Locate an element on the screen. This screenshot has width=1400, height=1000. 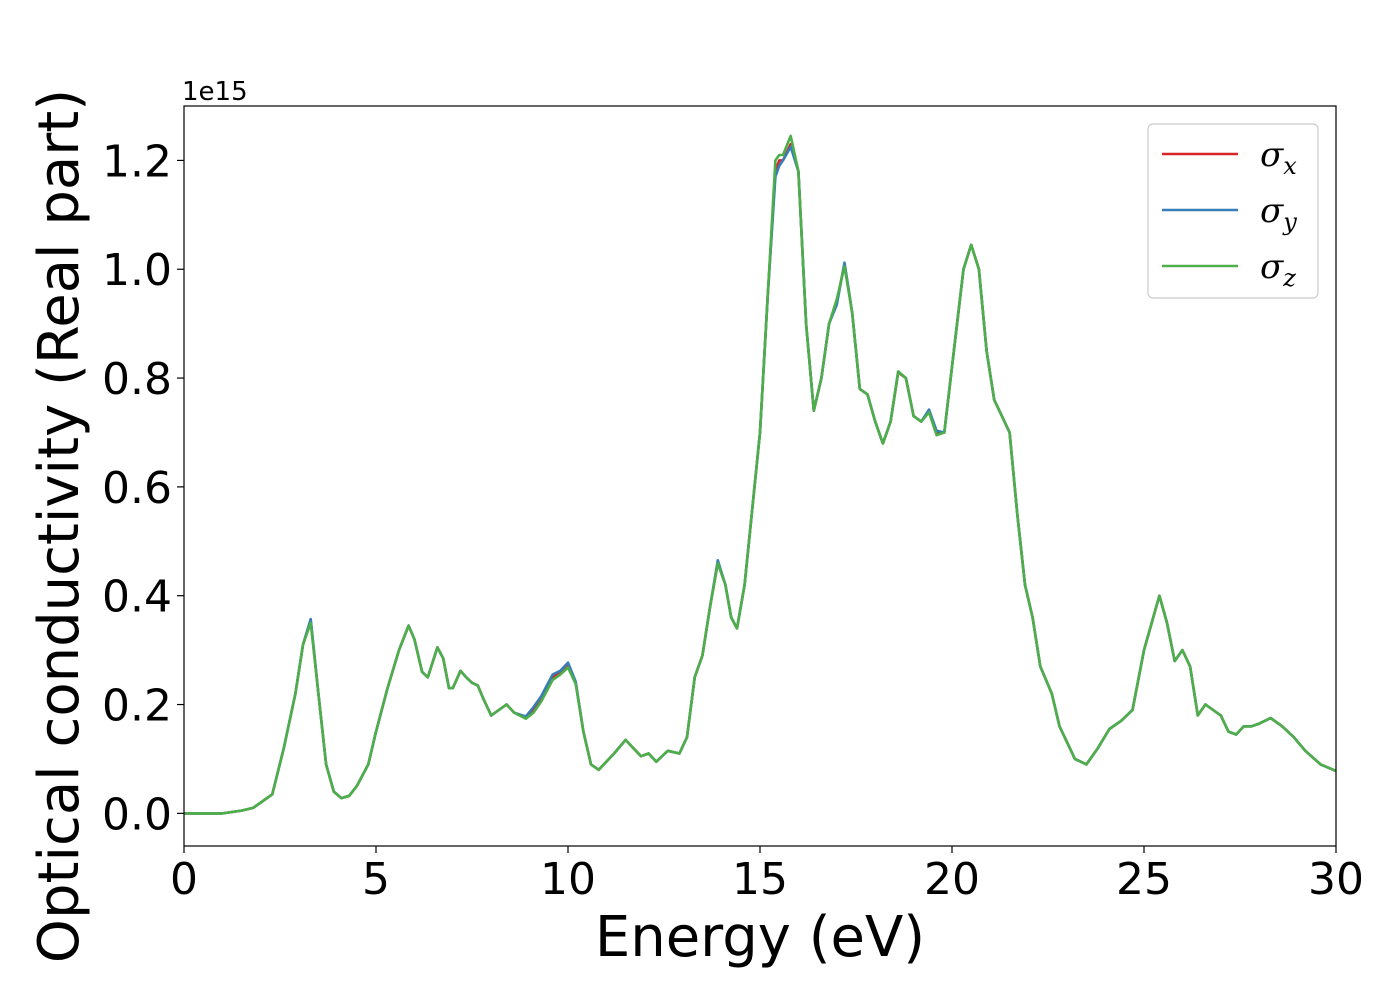
y-axis-offset-label: 1e15 is located at coordinates (215, 92).